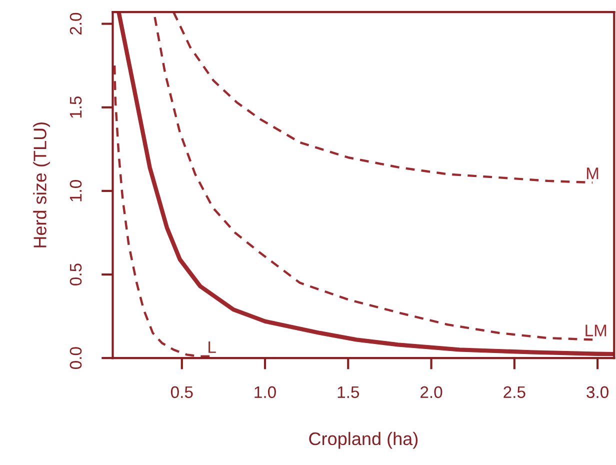  Describe the element at coordinates (76, 358) in the screenshot. I see `y-tick-label: 0.0` at that location.